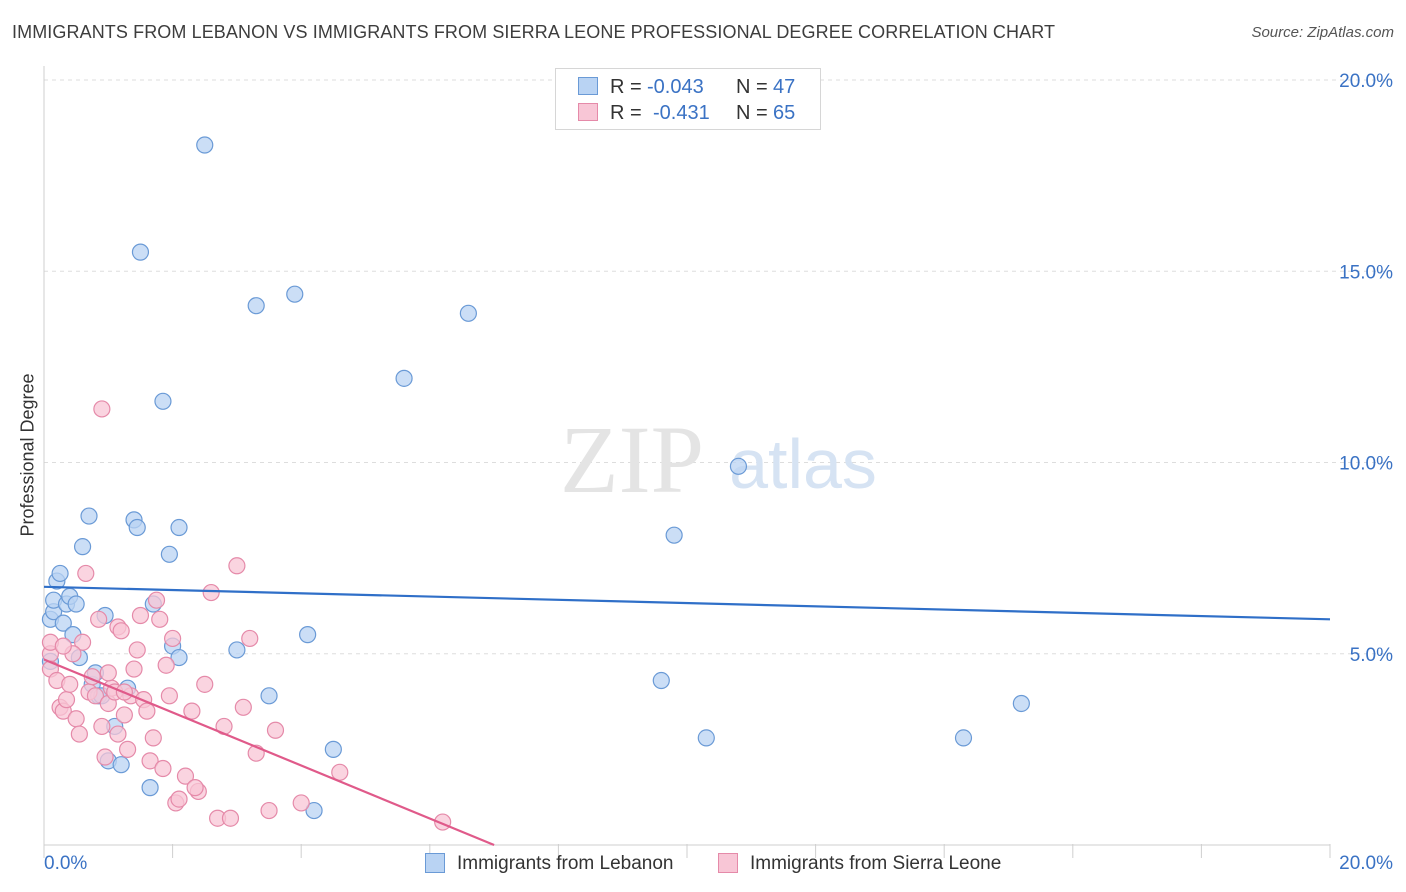  What do you see at coordinates (1371, 655) in the screenshot?
I see `y-tick-label: 5.0%` at bounding box center [1371, 655].